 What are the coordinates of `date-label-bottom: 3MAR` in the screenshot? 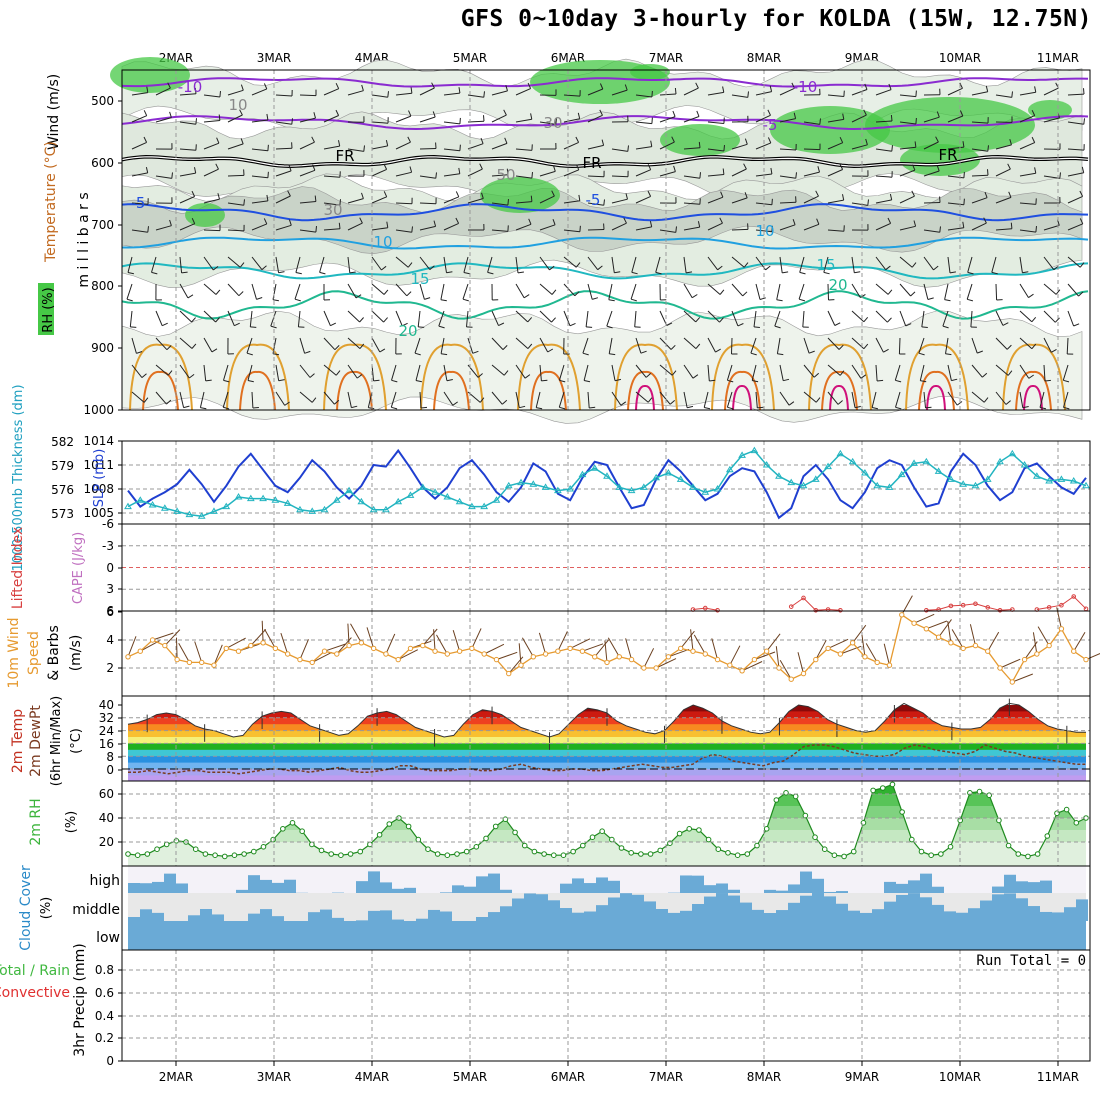 It's located at (274, 1077).